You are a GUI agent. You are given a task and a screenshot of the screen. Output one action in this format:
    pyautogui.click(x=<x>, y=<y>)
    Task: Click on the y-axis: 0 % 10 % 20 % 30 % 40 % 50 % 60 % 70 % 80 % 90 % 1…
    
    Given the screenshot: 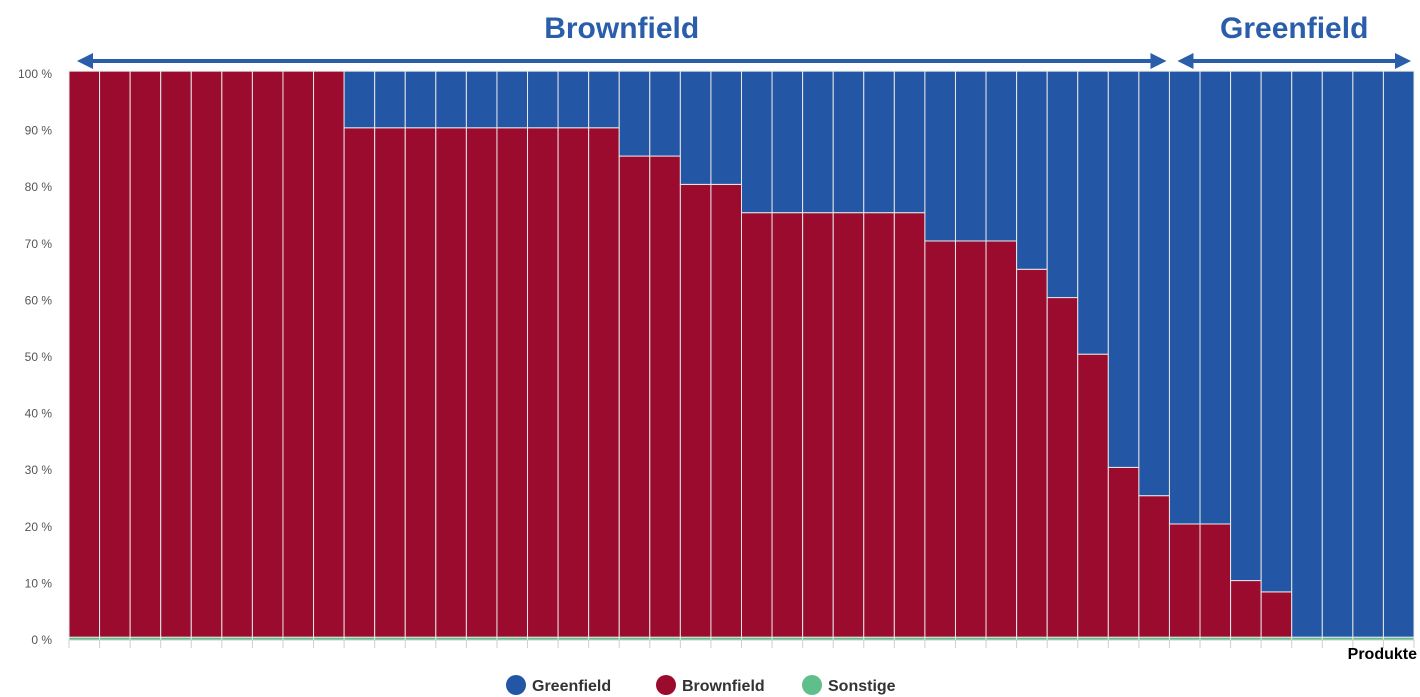 What is the action you would take?
    pyautogui.click(x=35, y=357)
    